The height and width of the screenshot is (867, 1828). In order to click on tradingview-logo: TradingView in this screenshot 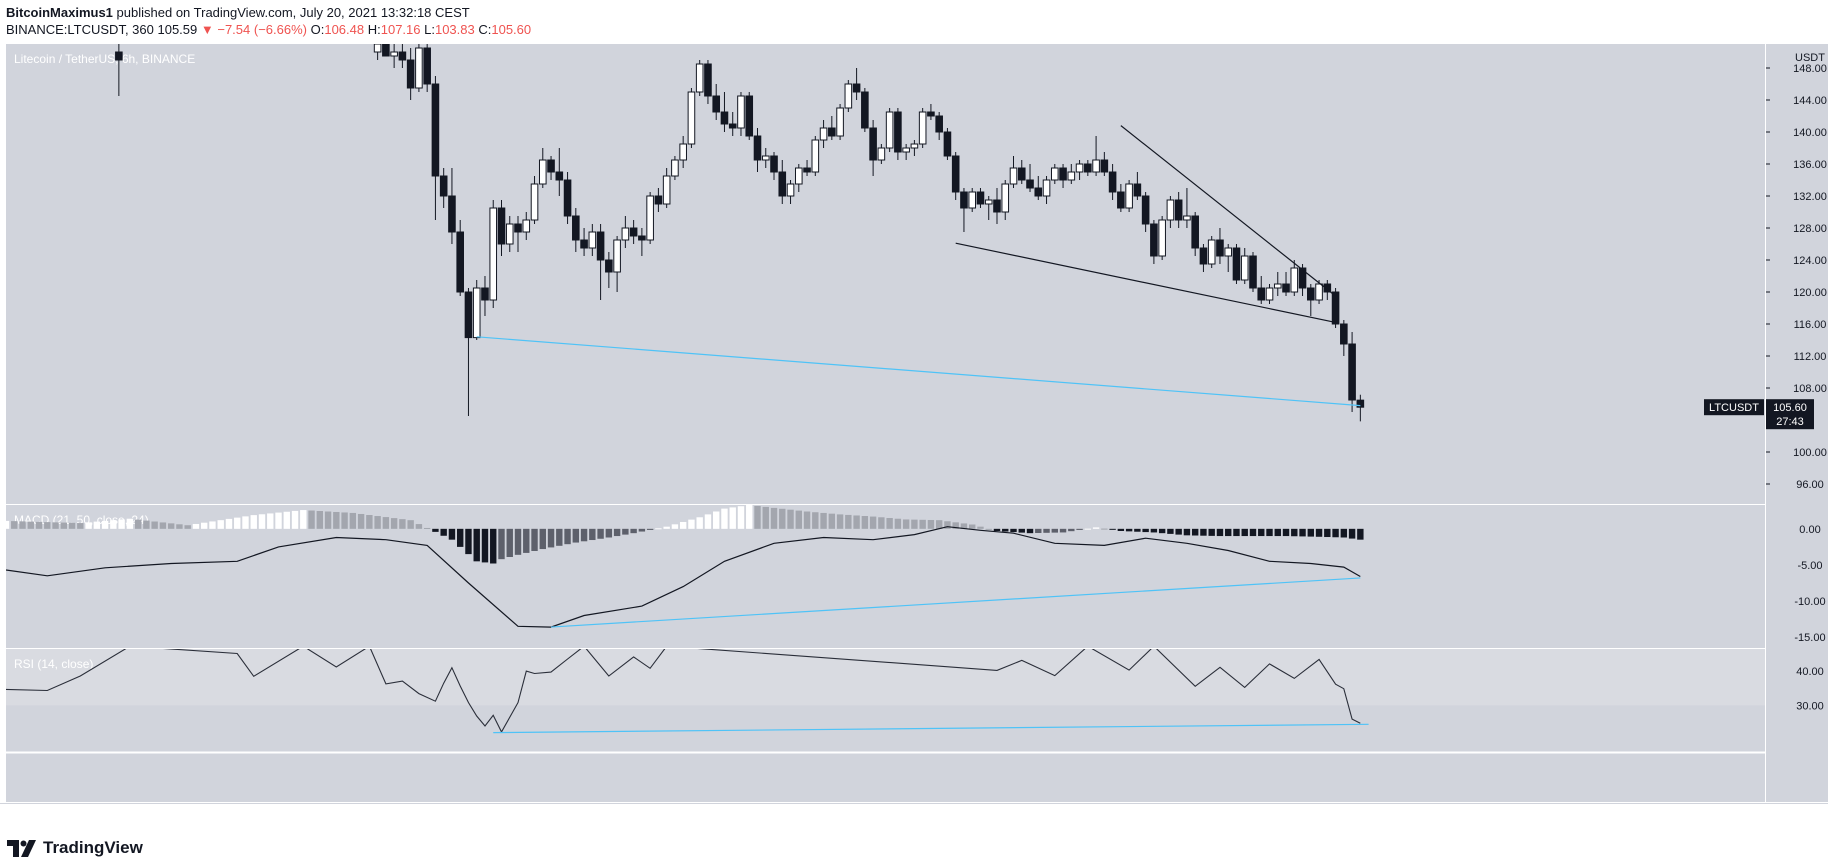, I will do `click(75, 848)`.